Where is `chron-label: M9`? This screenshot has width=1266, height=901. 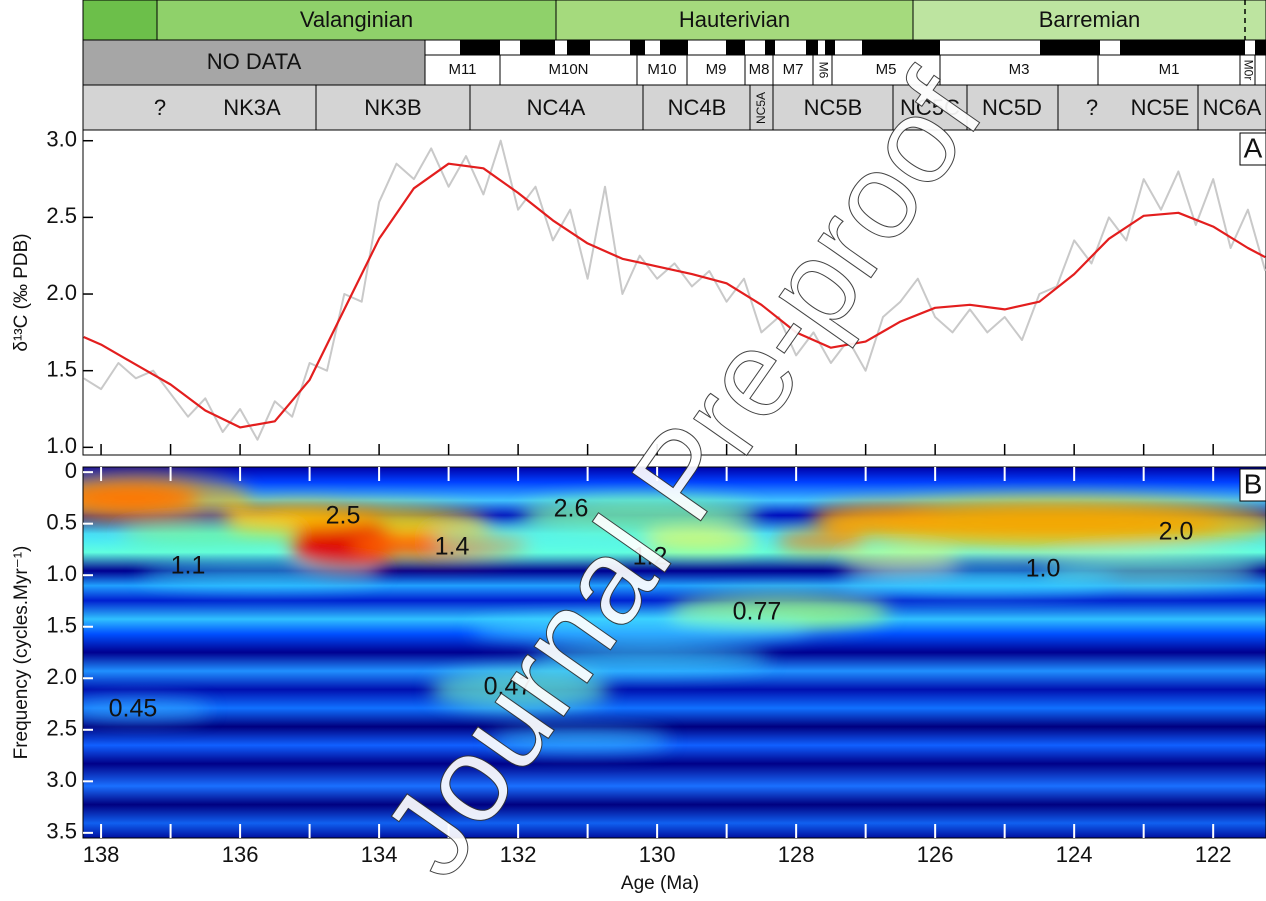
chron-label: M9 is located at coordinates (716, 69).